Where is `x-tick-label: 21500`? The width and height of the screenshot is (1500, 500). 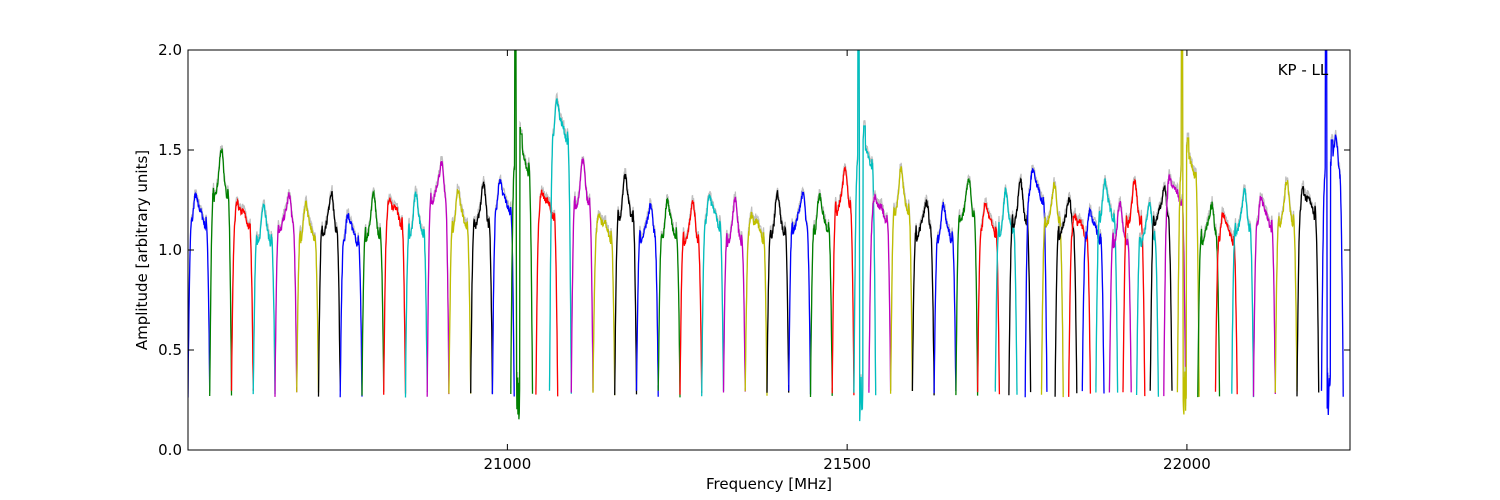 x-tick-label: 21500 is located at coordinates (847, 464).